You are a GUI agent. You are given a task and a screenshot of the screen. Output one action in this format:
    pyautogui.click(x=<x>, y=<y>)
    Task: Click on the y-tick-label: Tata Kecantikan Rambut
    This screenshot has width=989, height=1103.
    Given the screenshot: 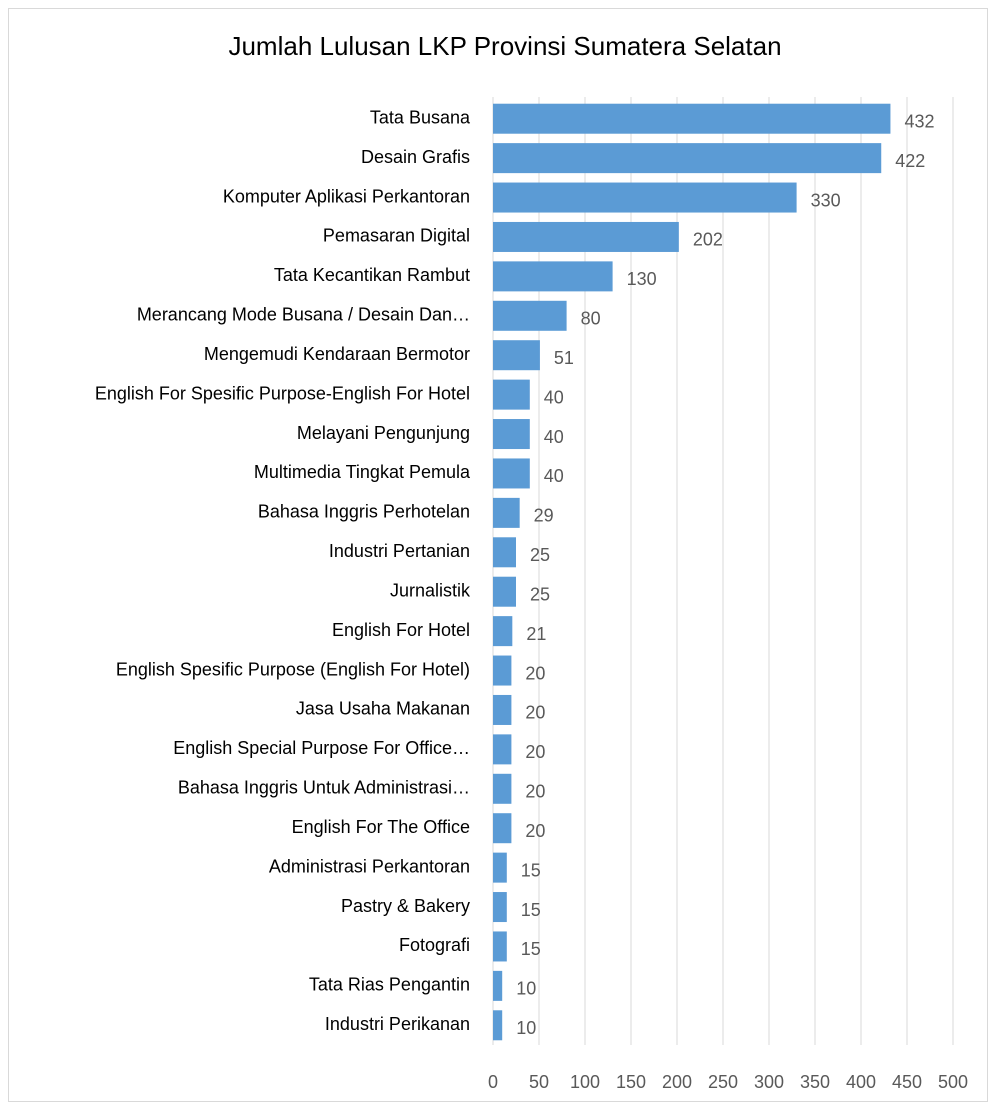 What is the action you would take?
    pyautogui.click(x=372, y=275)
    